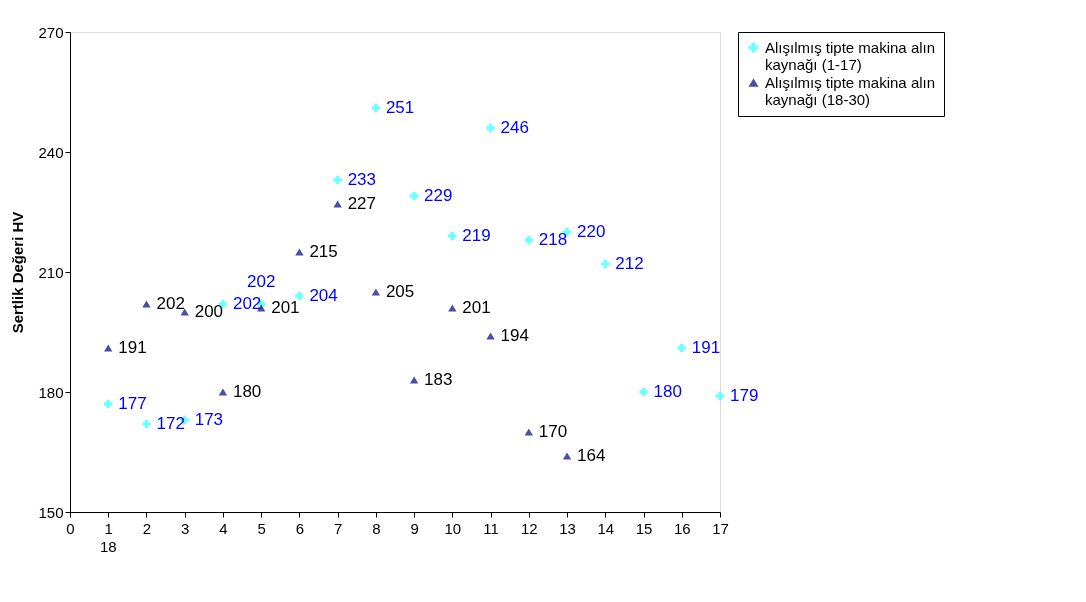 This screenshot has height=602, width=1086. What do you see at coordinates (70, 528) in the screenshot?
I see `x-tick-label: 0` at bounding box center [70, 528].